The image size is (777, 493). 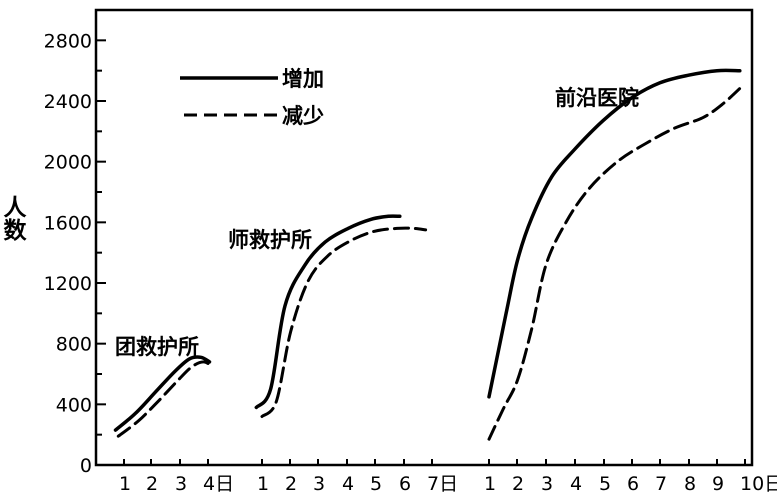 What do you see at coordinates (270, 240) in the screenshot?
I see `panel-label: 师救护所` at bounding box center [270, 240].